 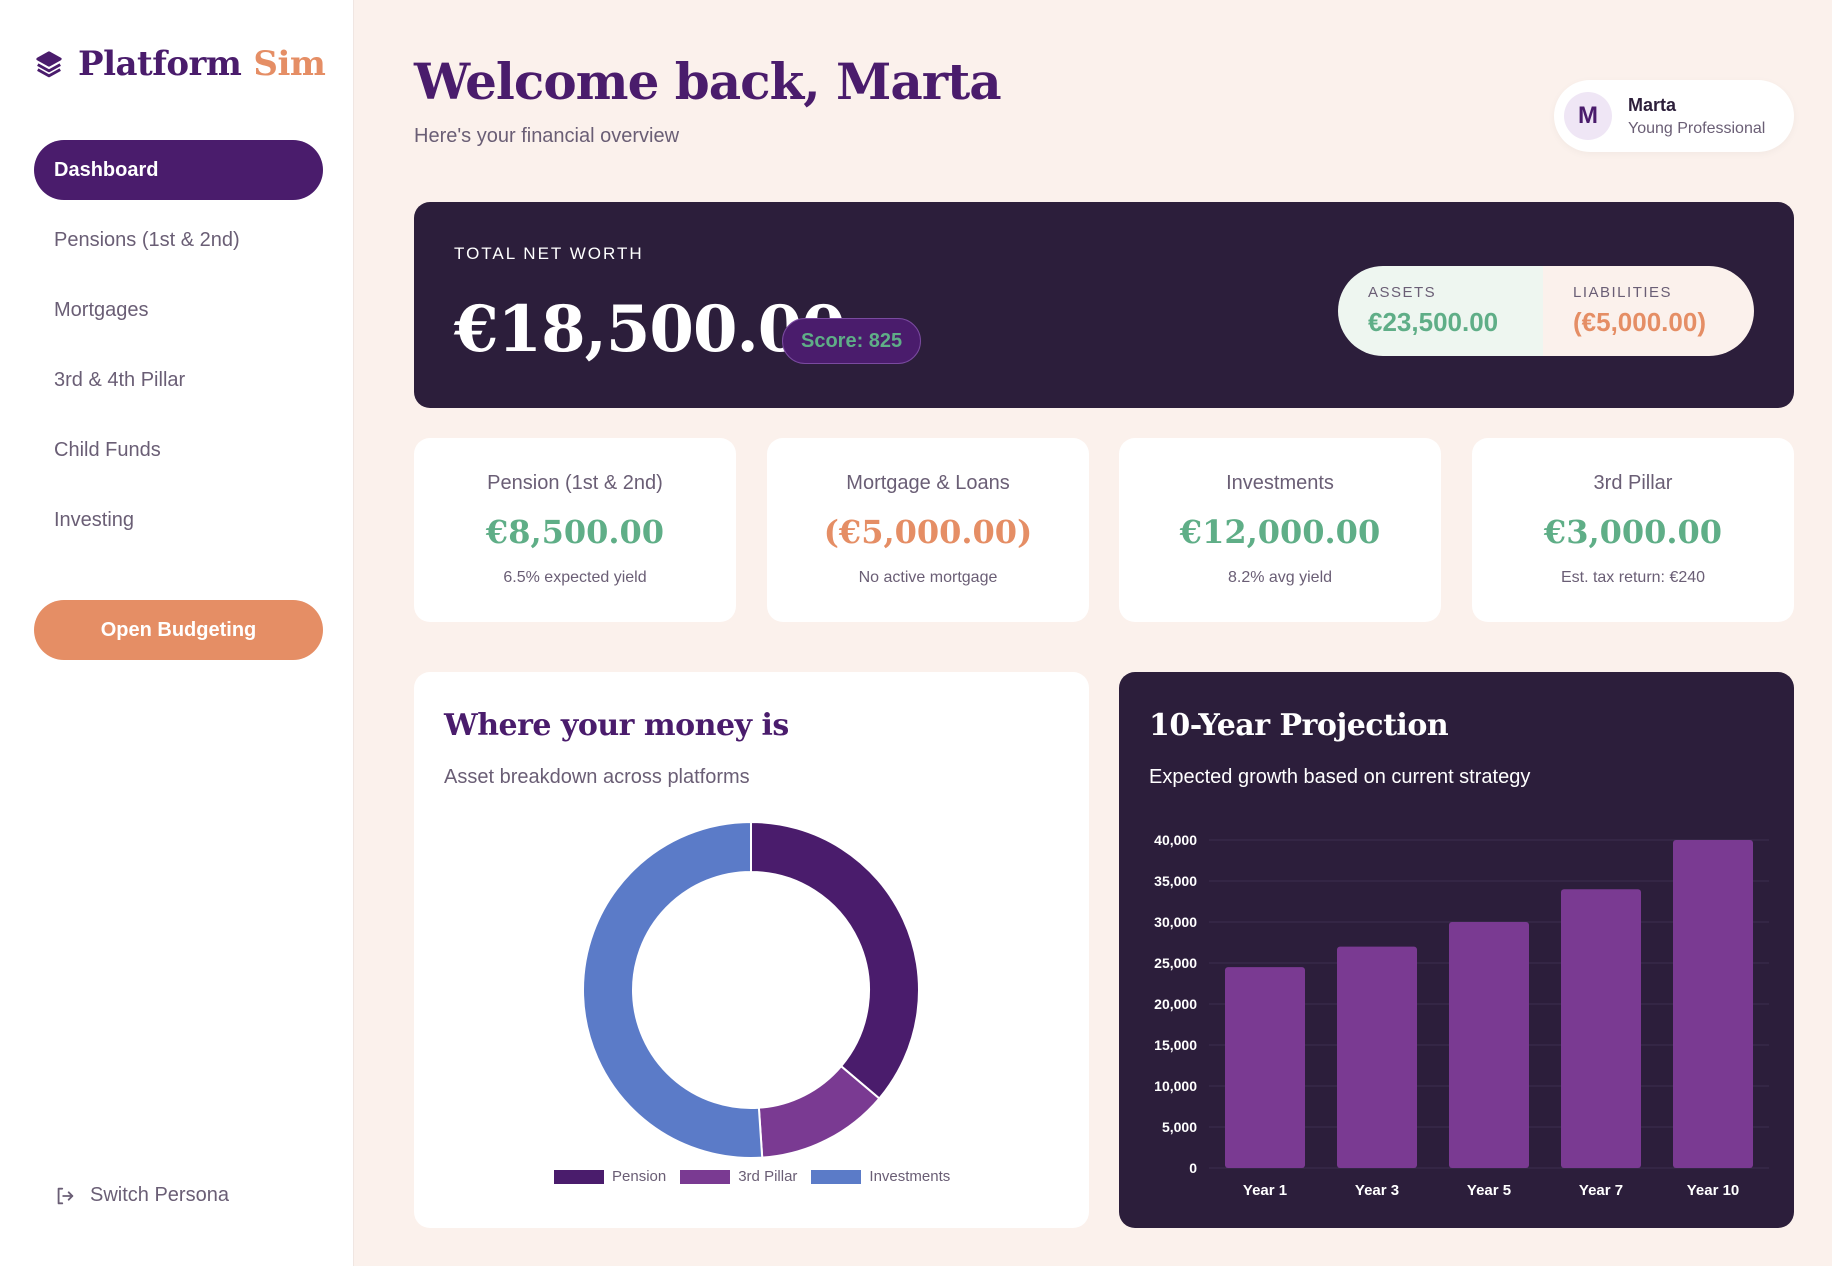 What do you see at coordinates (101, 309) in the screenshot?
I see `sidebar-item-mortgages: Mortgages` at bounding box center [101, 309].